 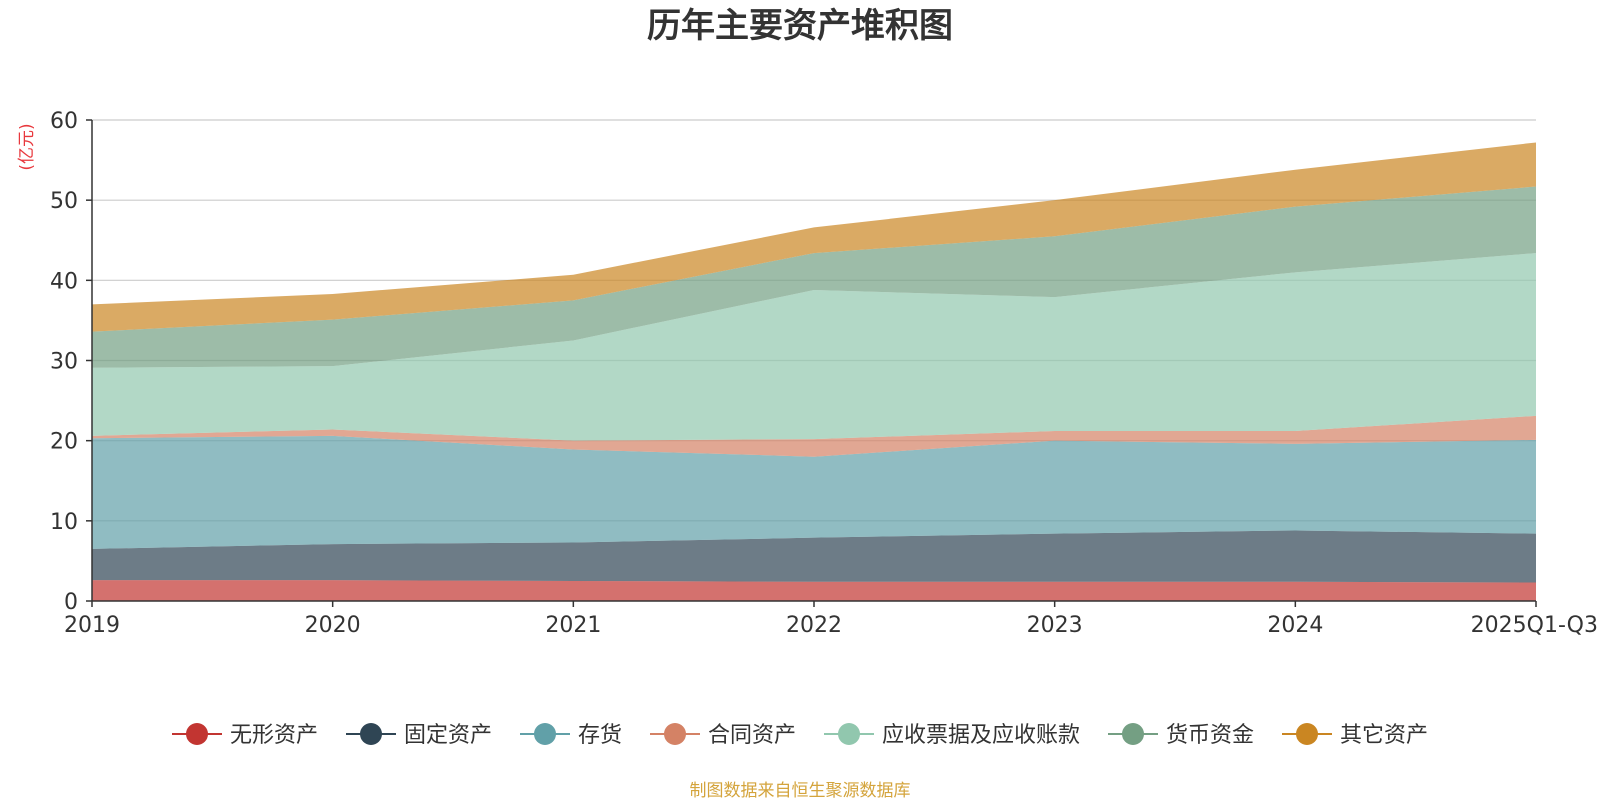 What do you see at coordinates (64, 121) in the screenshot?
I see `y-tick-label-60: 60` at bounding box center [64, 121].